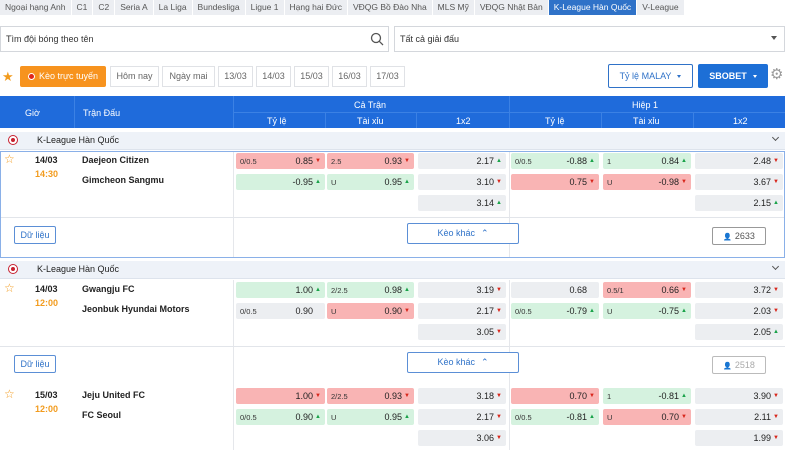  I want to click on odds-cell: 1.00 ▼, so click(280, 396).